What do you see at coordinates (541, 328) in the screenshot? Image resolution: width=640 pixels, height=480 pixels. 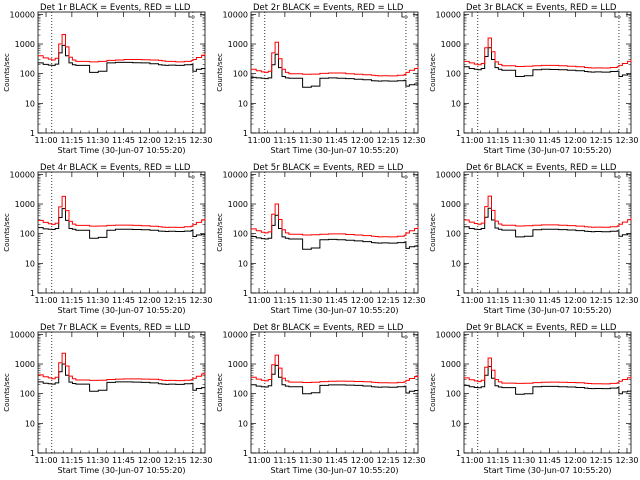 I see `chart-title: Det 9r BLACK = Events, RED = LLD` at bounding box center [541, 328].